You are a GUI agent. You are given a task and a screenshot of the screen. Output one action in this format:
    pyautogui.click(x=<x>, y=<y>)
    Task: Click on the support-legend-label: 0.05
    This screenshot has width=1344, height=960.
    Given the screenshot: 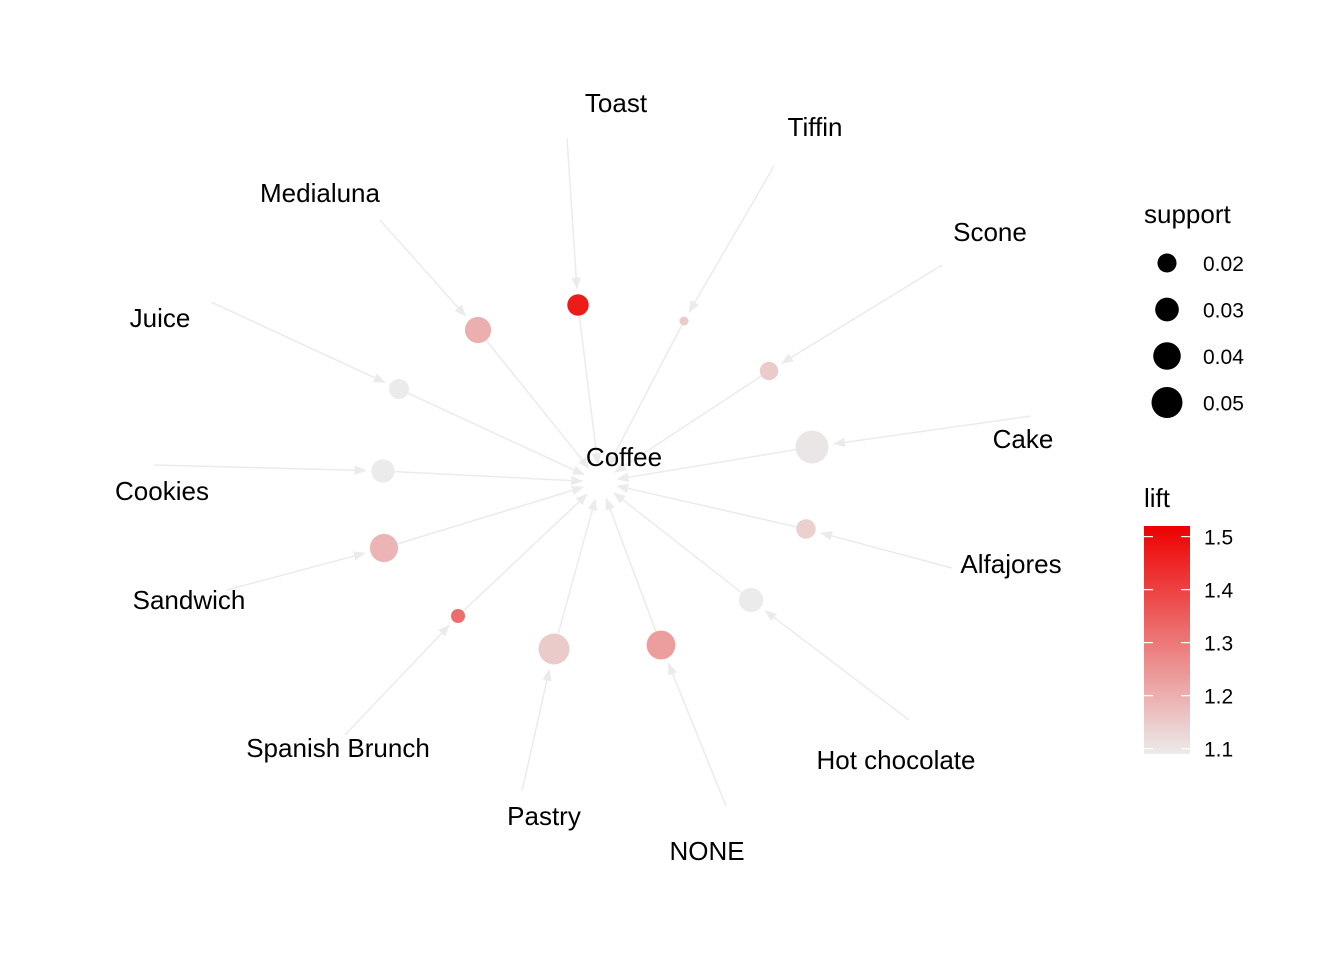 What is the action you would take?
    pyautogui.click(x=1223, y=404)
    